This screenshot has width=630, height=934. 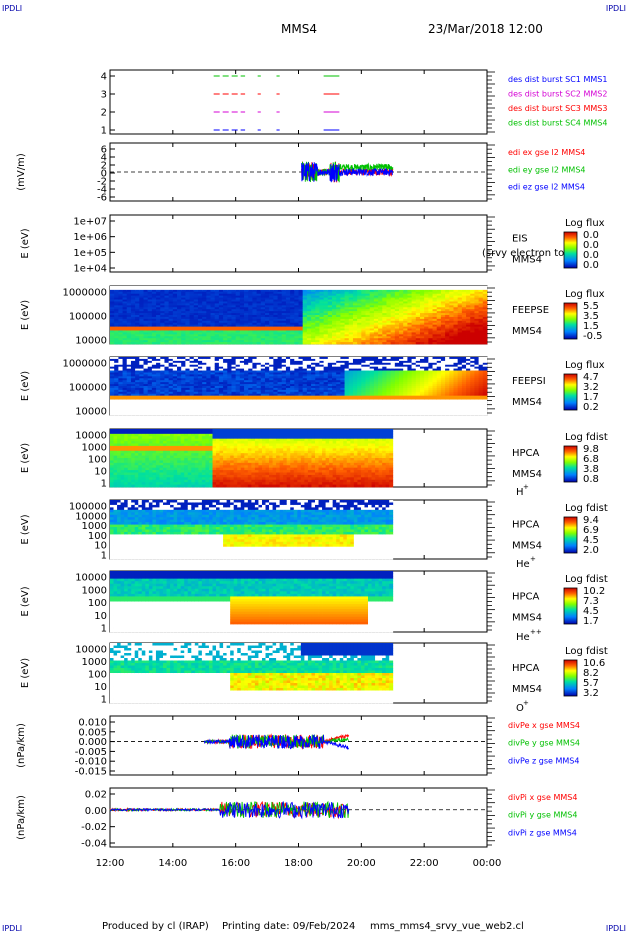 What do you see at coordinates (84, 364) in the screenshot?
I see `y-tick-label-feepsi: 1000000` at bounding box center [84, 364].